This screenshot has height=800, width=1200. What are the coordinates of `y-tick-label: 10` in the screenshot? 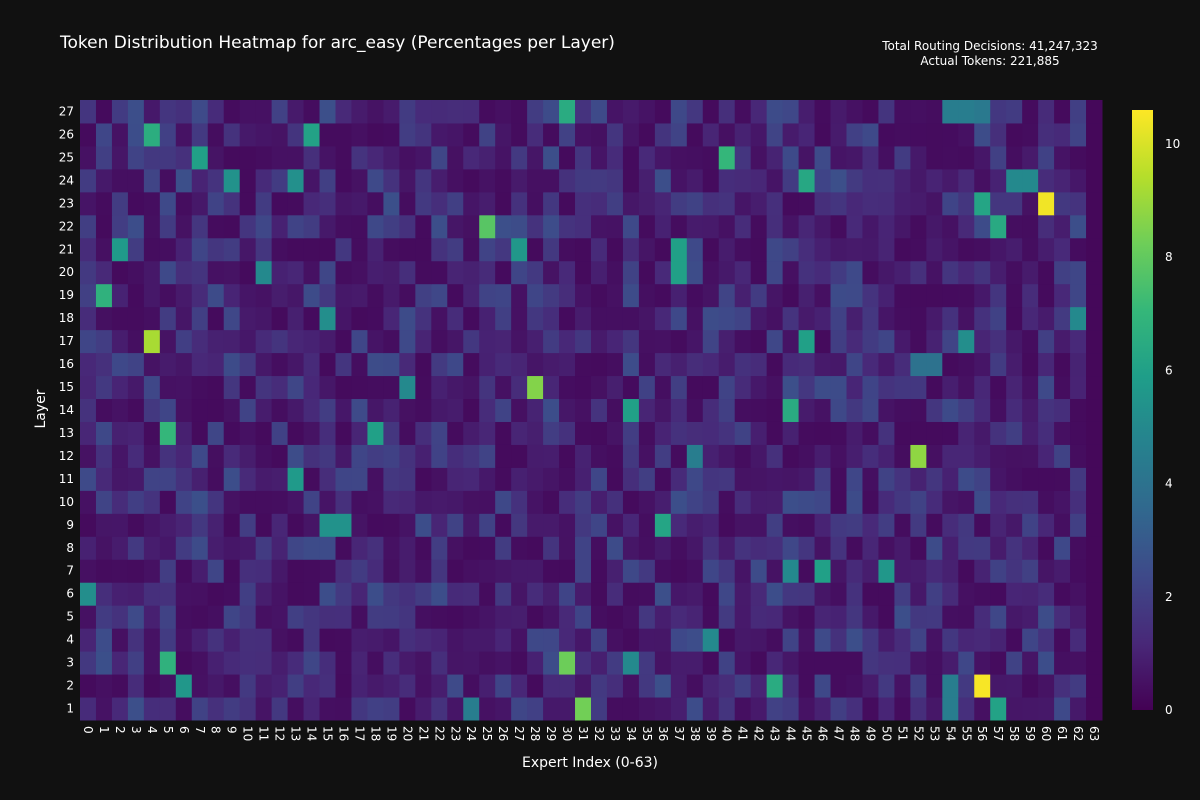 It's located at (66, 502).